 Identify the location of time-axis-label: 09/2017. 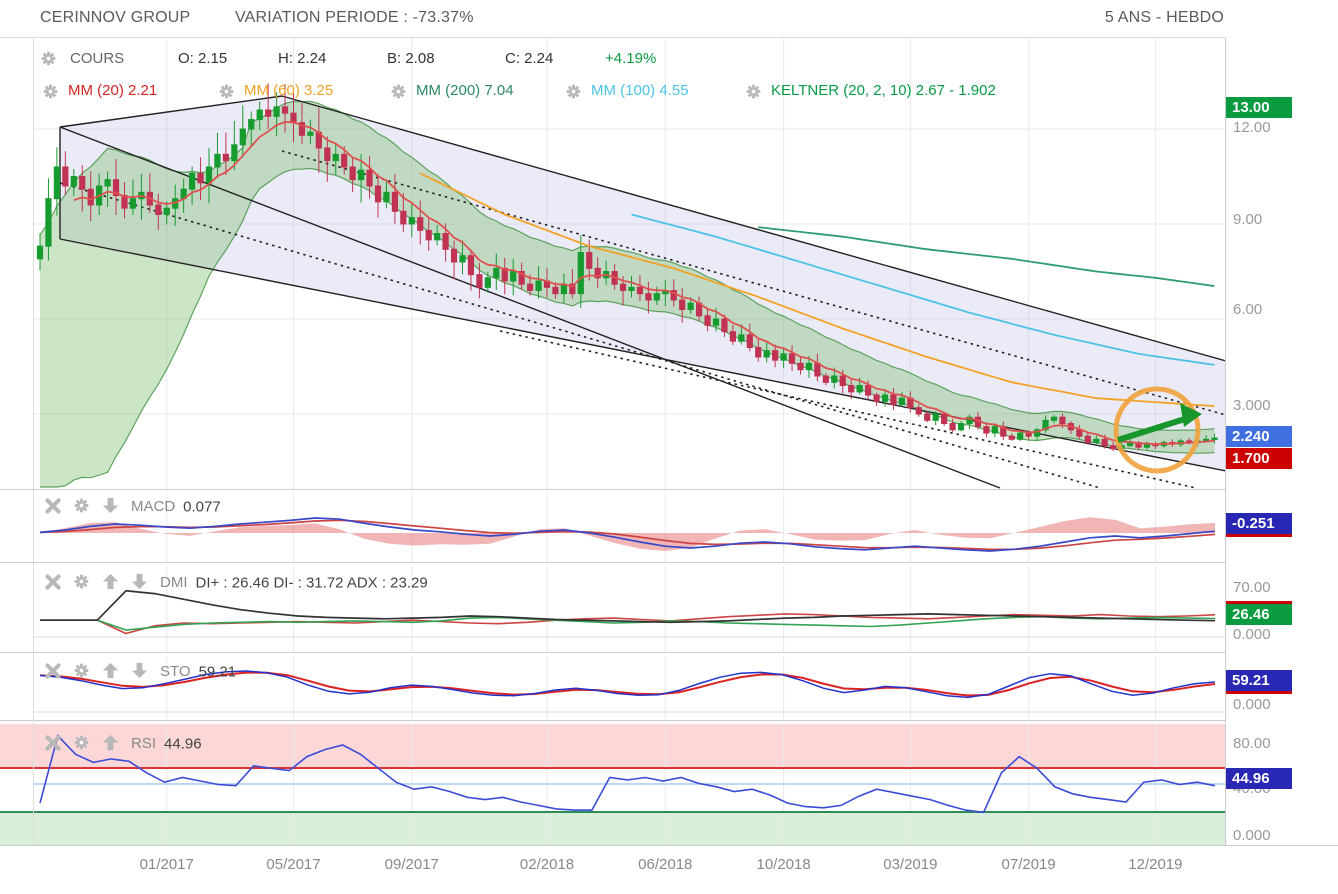
(411, 864).